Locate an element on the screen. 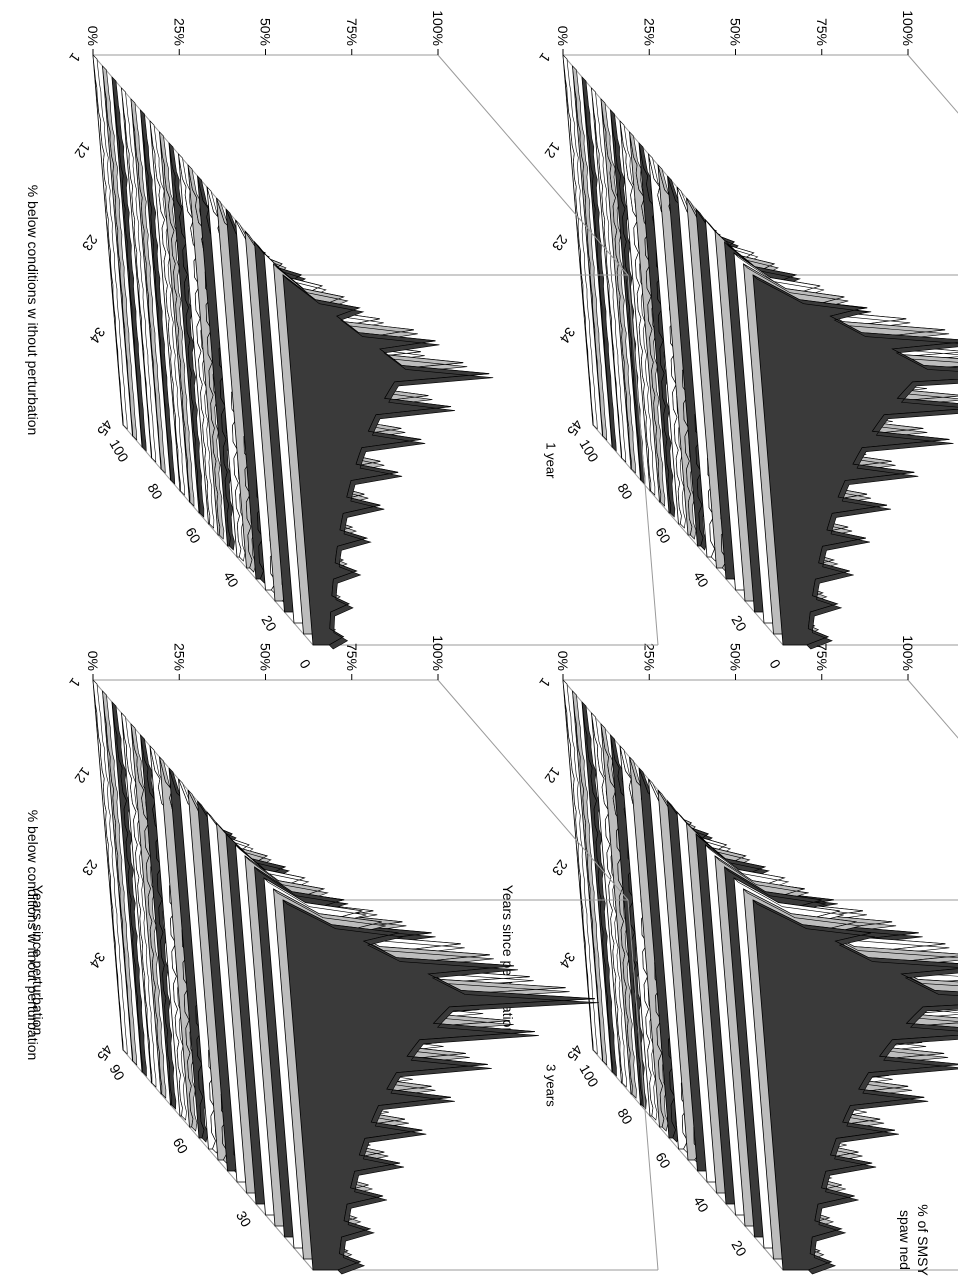 The image size is (958, 1277). z-tick-label: 30 is located at coordinates (244, 1219).